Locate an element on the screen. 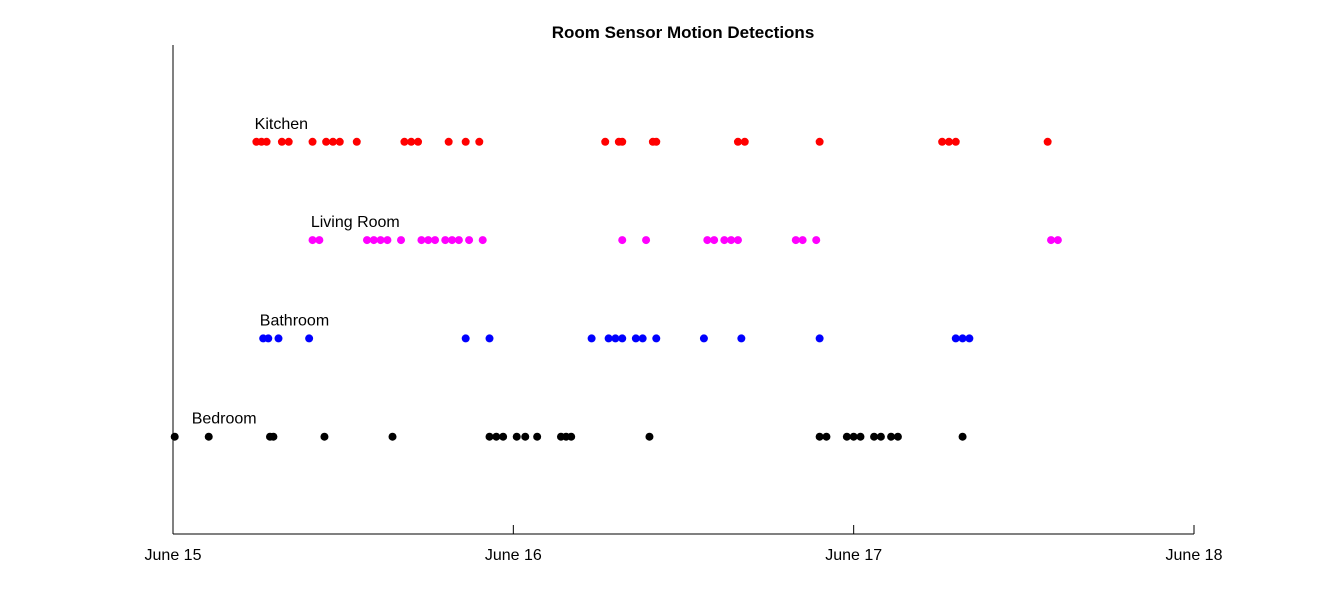 This screenshot has height=601, width=1320. series-bathroom: Bathroom is located at coordinates (616, 327).